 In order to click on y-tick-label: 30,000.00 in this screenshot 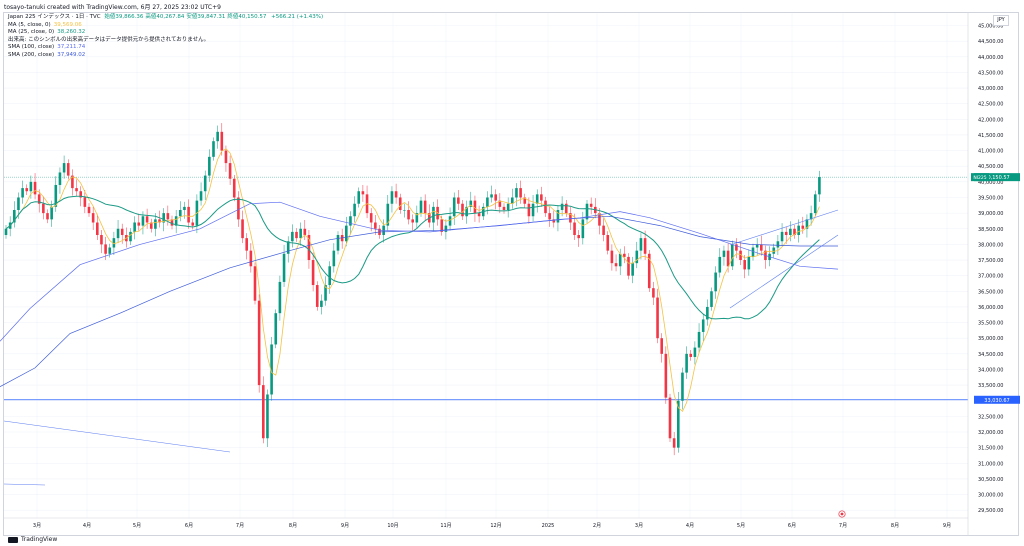, I will do `click(990, 496)`.